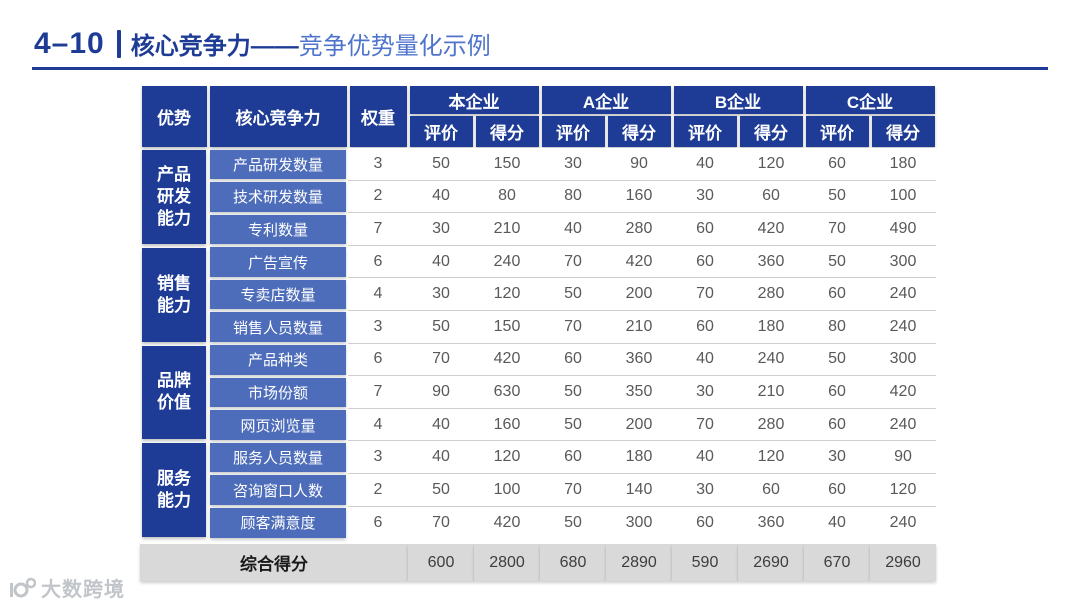 The image size is (1080, 608). I want to click on brand-logo-icon, so click(23, 587).